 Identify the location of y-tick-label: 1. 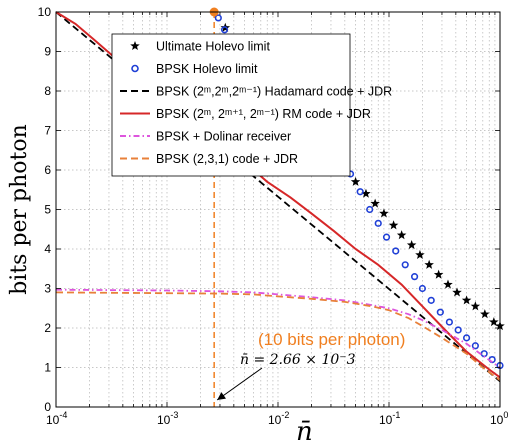
(47, 368).